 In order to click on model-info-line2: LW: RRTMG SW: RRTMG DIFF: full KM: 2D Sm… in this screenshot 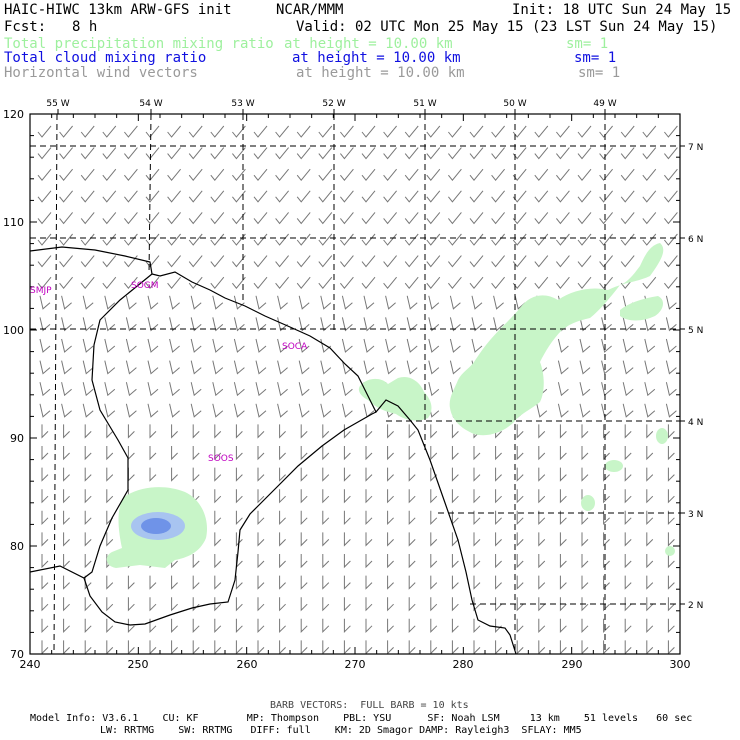, I will do `click(341, 730)`.